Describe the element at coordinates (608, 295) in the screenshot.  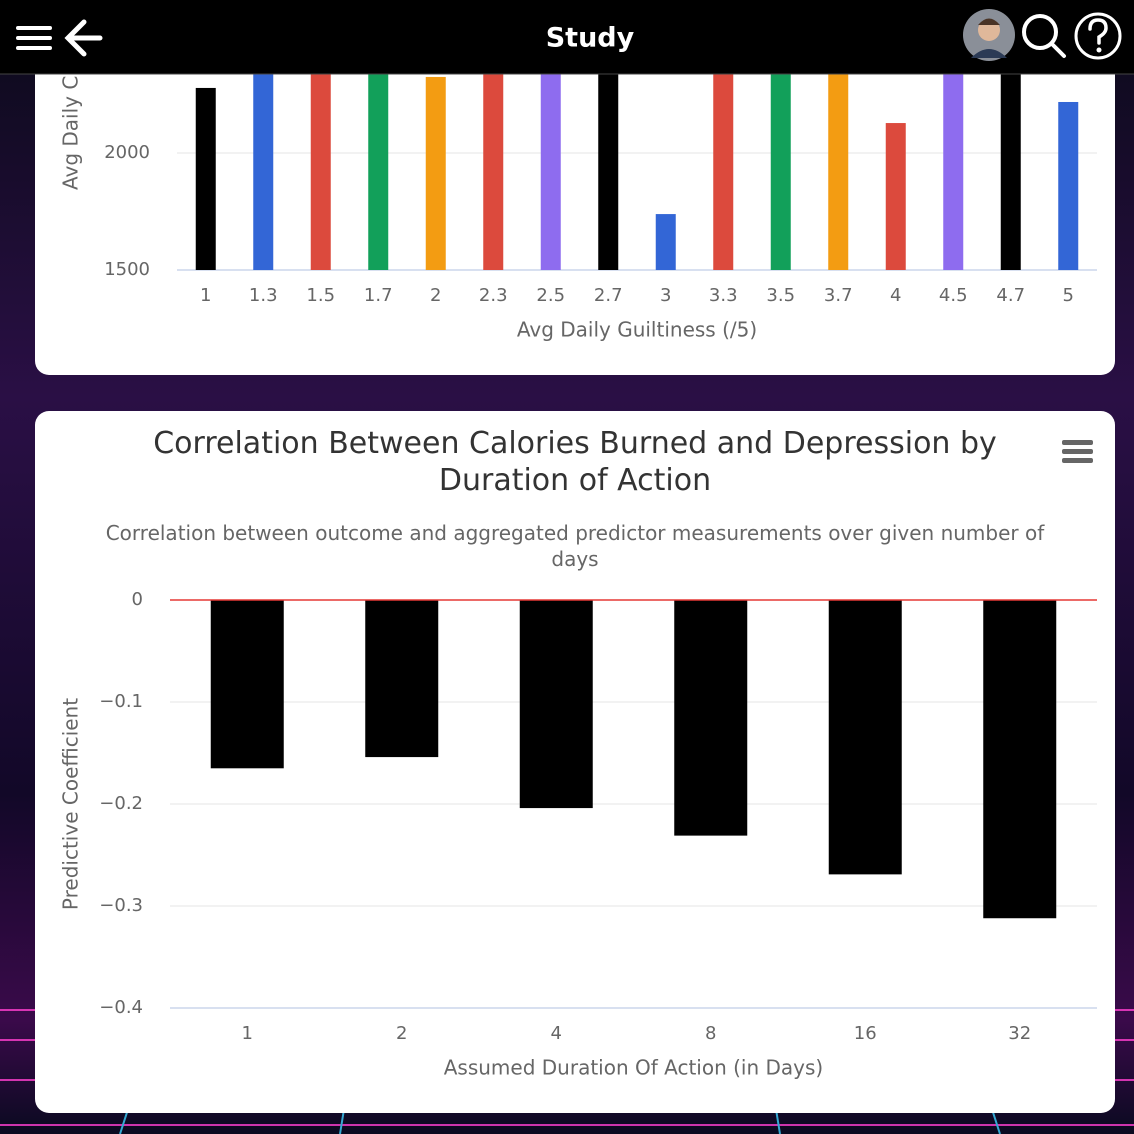
I see `x-tick-label: 2.7` at that location.